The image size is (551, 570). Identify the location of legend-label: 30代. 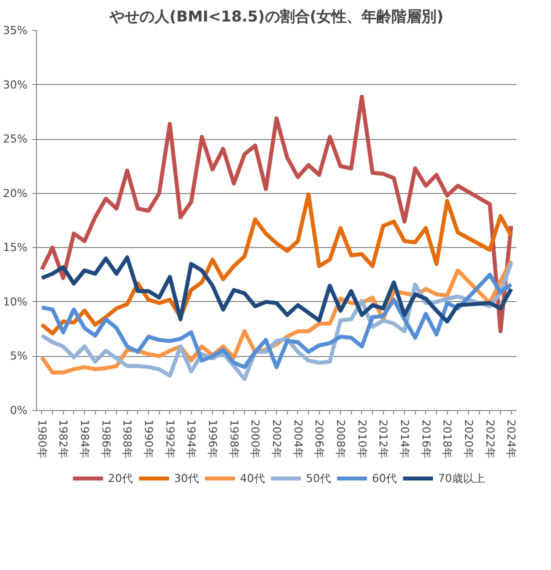
(186, 478).